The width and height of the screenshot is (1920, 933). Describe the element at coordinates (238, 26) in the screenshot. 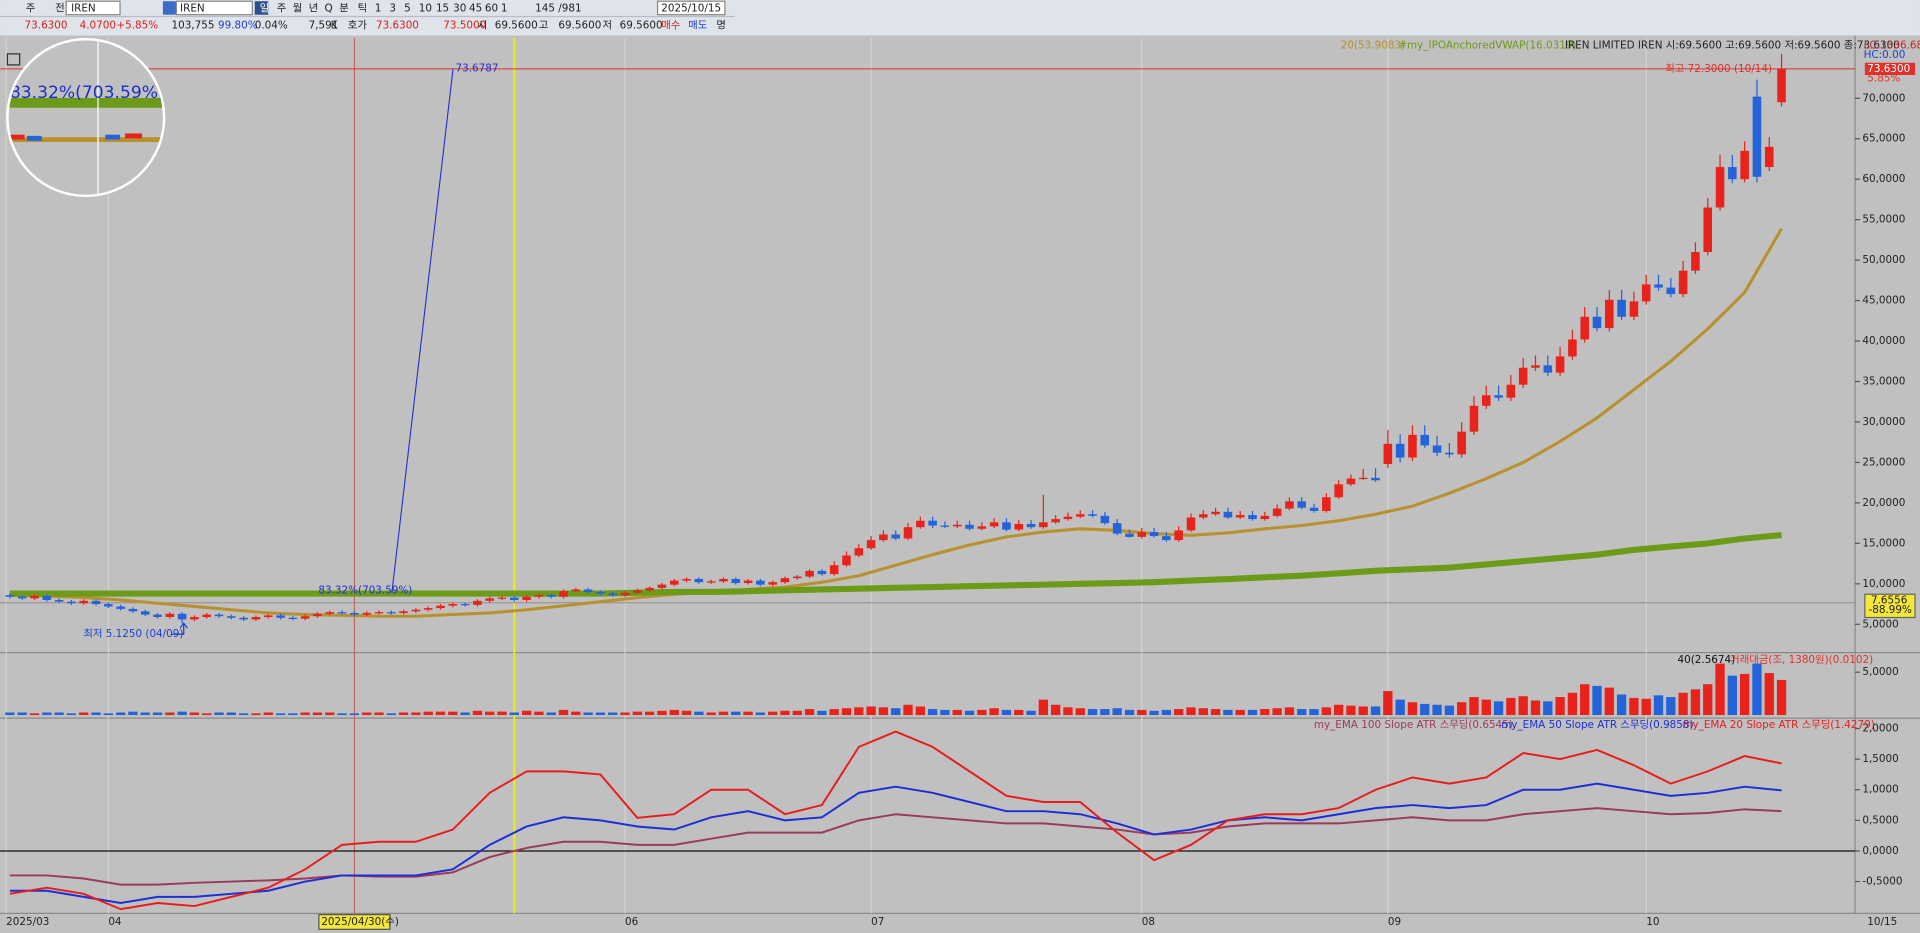

I see `quote-field: 99.80%` at that location.